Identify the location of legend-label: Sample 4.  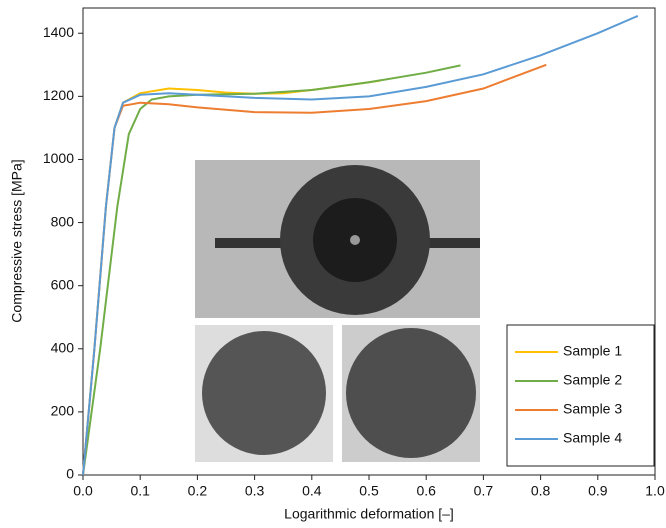
(592, 438).